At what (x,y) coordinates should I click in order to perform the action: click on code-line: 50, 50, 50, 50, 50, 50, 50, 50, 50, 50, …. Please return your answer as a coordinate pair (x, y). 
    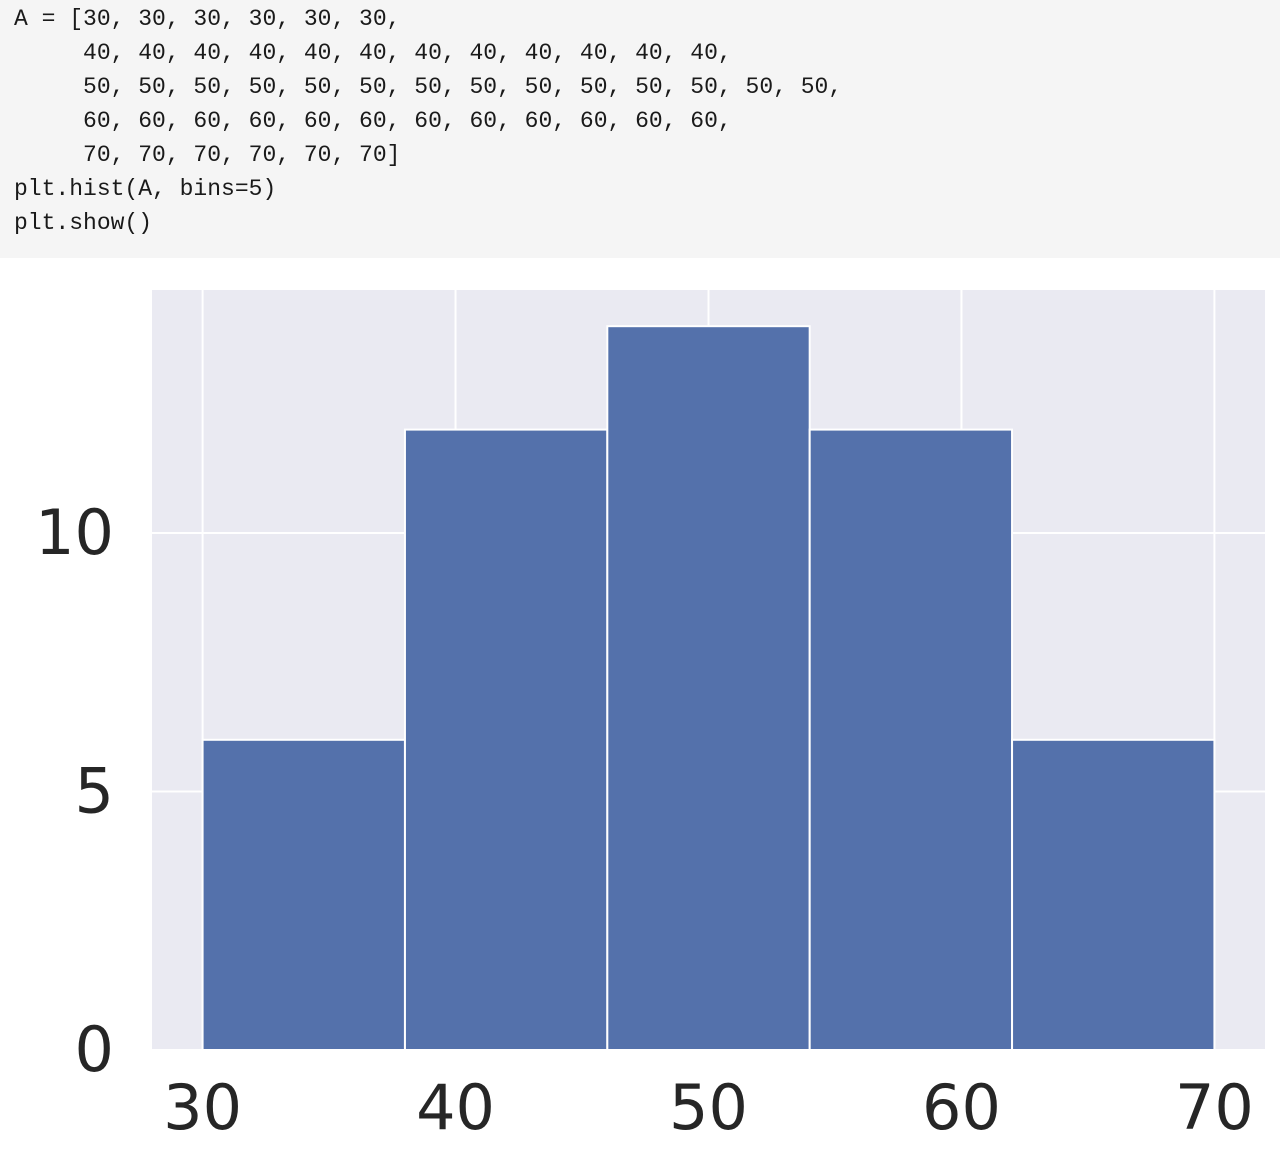
    Looking at the image, I should click on (428, 87).